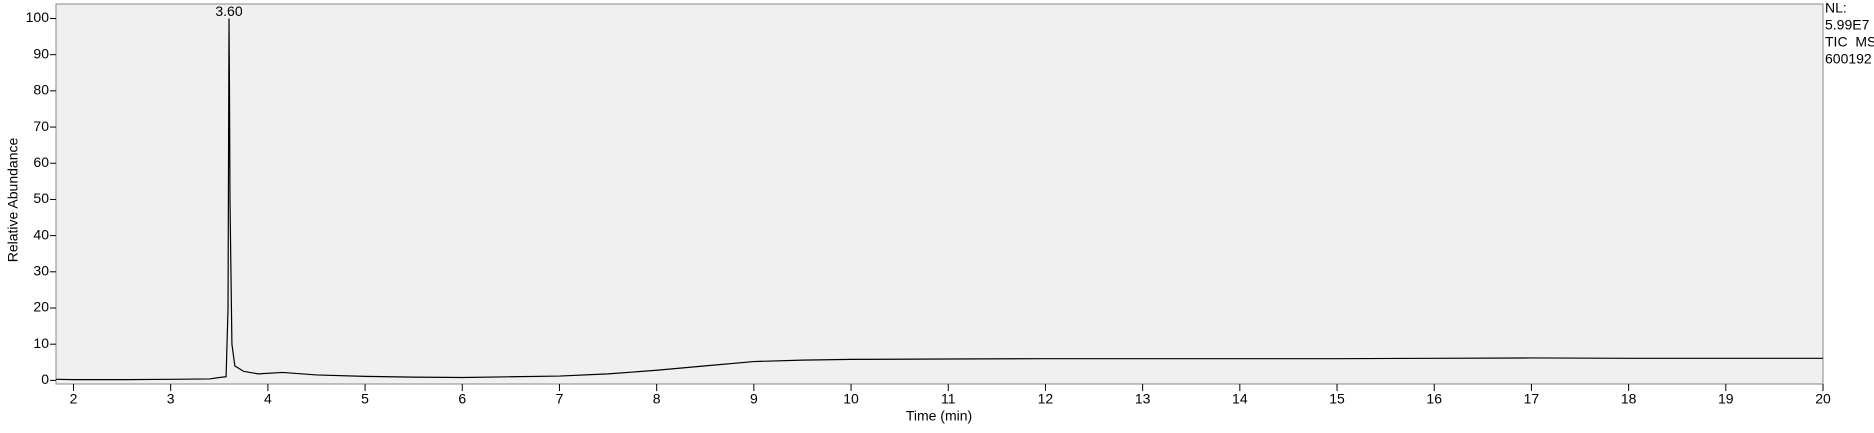 The image size is (1874, 433). What do you see at coordinates (41, 90) in the screenshot?
I see `y-tick-label: 80` at bounding box center [41, 90].